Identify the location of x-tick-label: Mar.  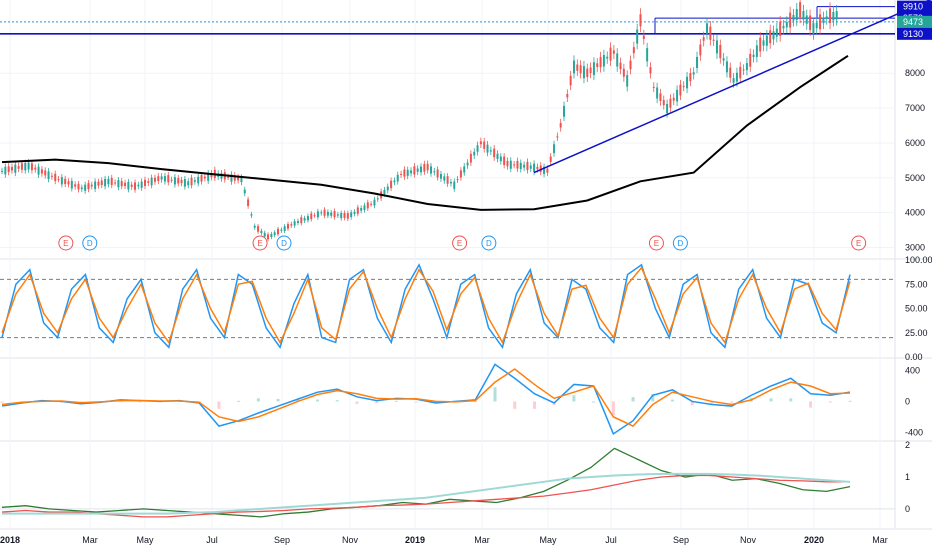
(880, 540).